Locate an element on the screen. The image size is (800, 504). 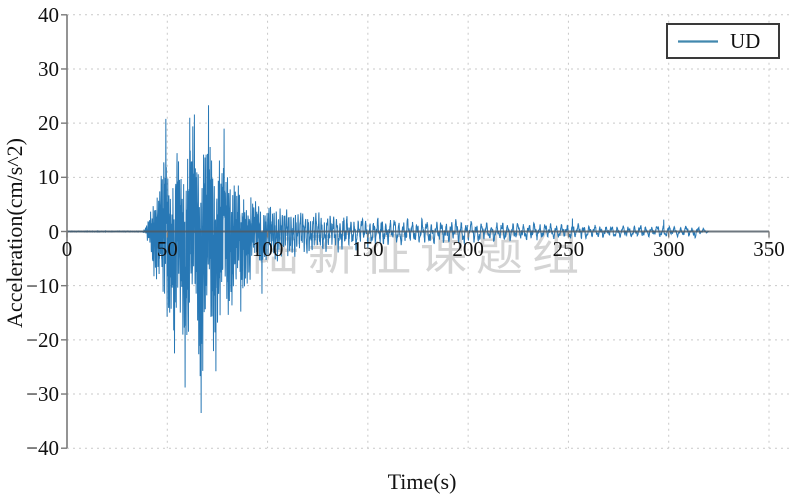
legend-label: UD is located at coordinates (745, 40).